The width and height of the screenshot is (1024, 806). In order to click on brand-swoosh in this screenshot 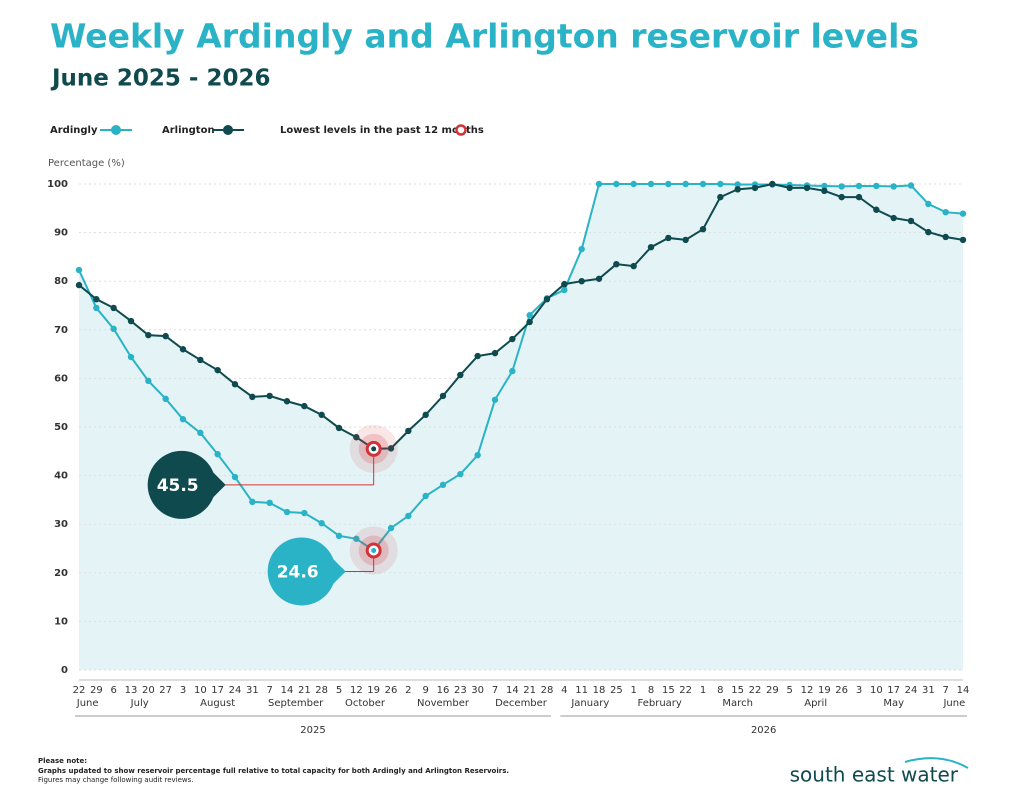, I will do `click(936, 763)`.